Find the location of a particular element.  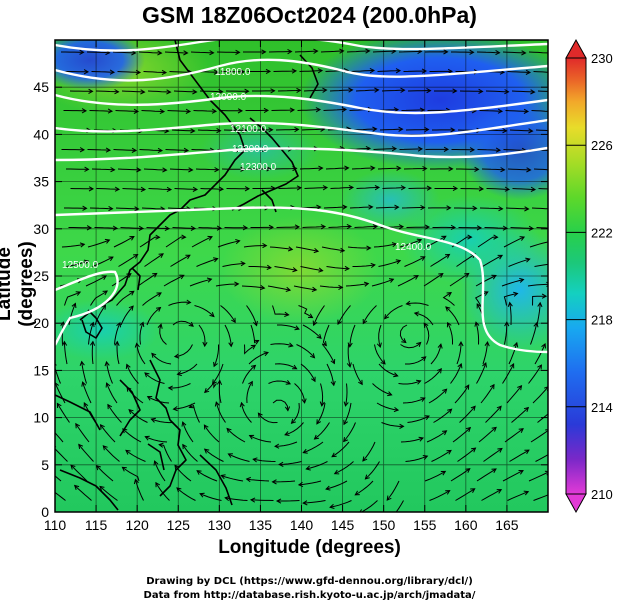

contour-label: 12100.0 is located at coordinates (248, 129).